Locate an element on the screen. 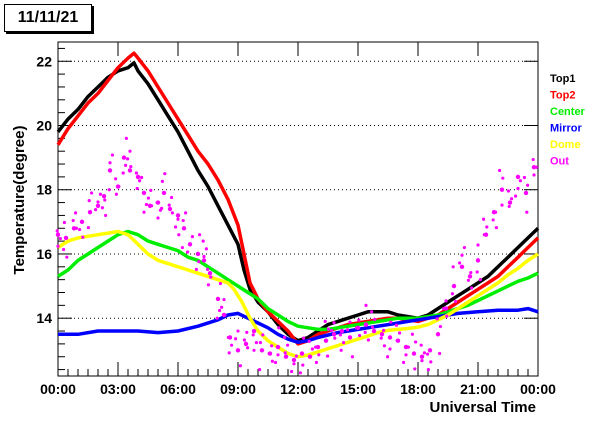 The image size is (596, 422). date-label: 11/11/21 is located at coordinates (48, 18).